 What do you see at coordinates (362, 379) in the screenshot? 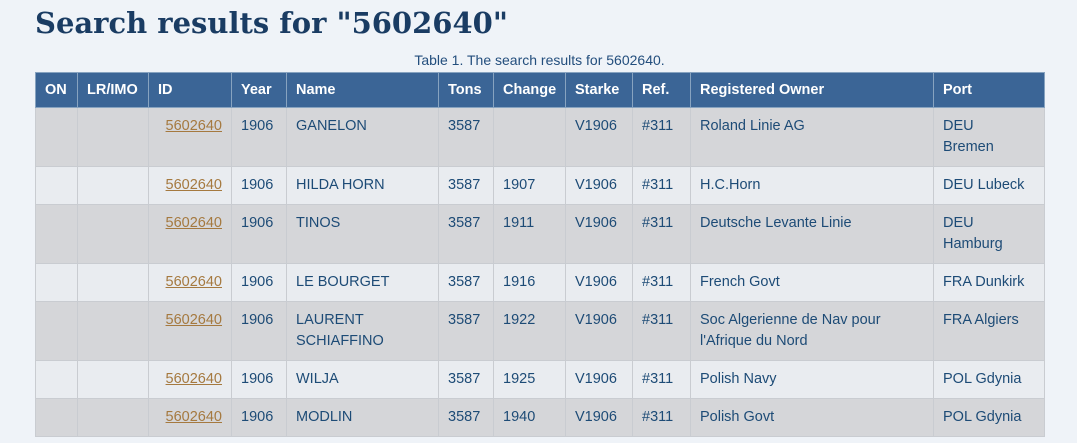
I see `cell-name: WILJA` at bounding box center [362, 379].